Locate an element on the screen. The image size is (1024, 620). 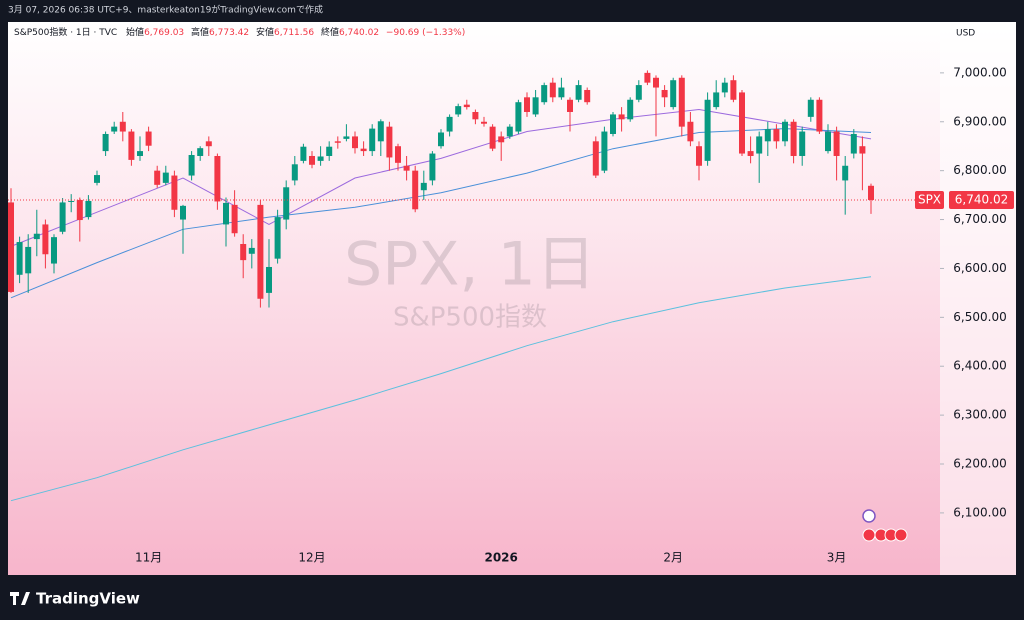
symbol-tag is located at coordinates (929, 199).